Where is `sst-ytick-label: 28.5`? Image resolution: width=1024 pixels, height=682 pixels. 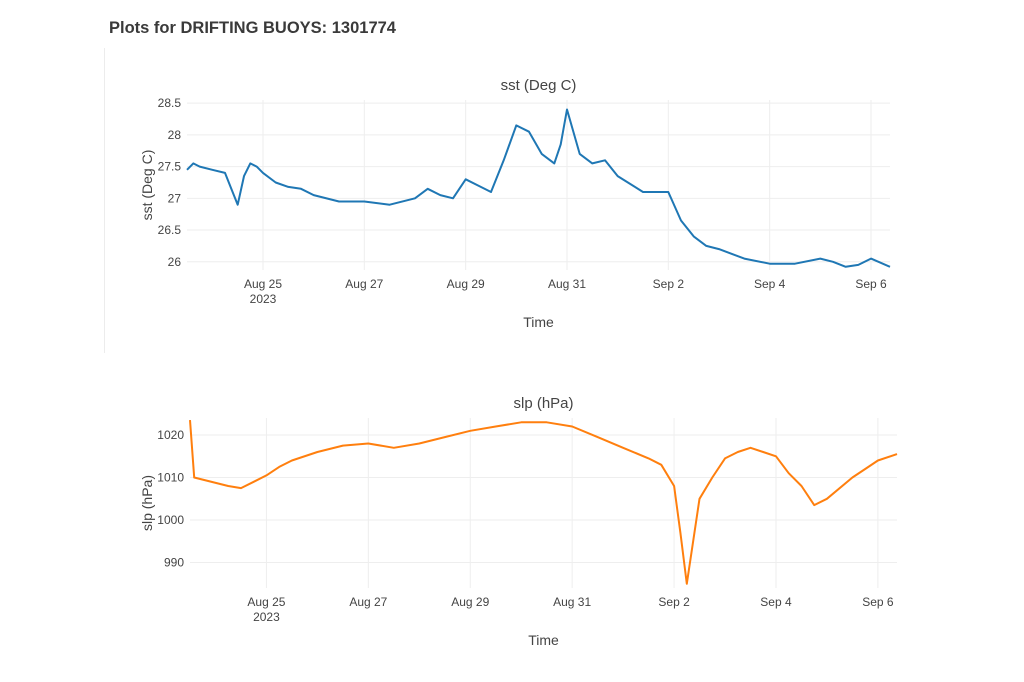 sst-ytick-label: 28.5 is located at coordinates (170, 103).